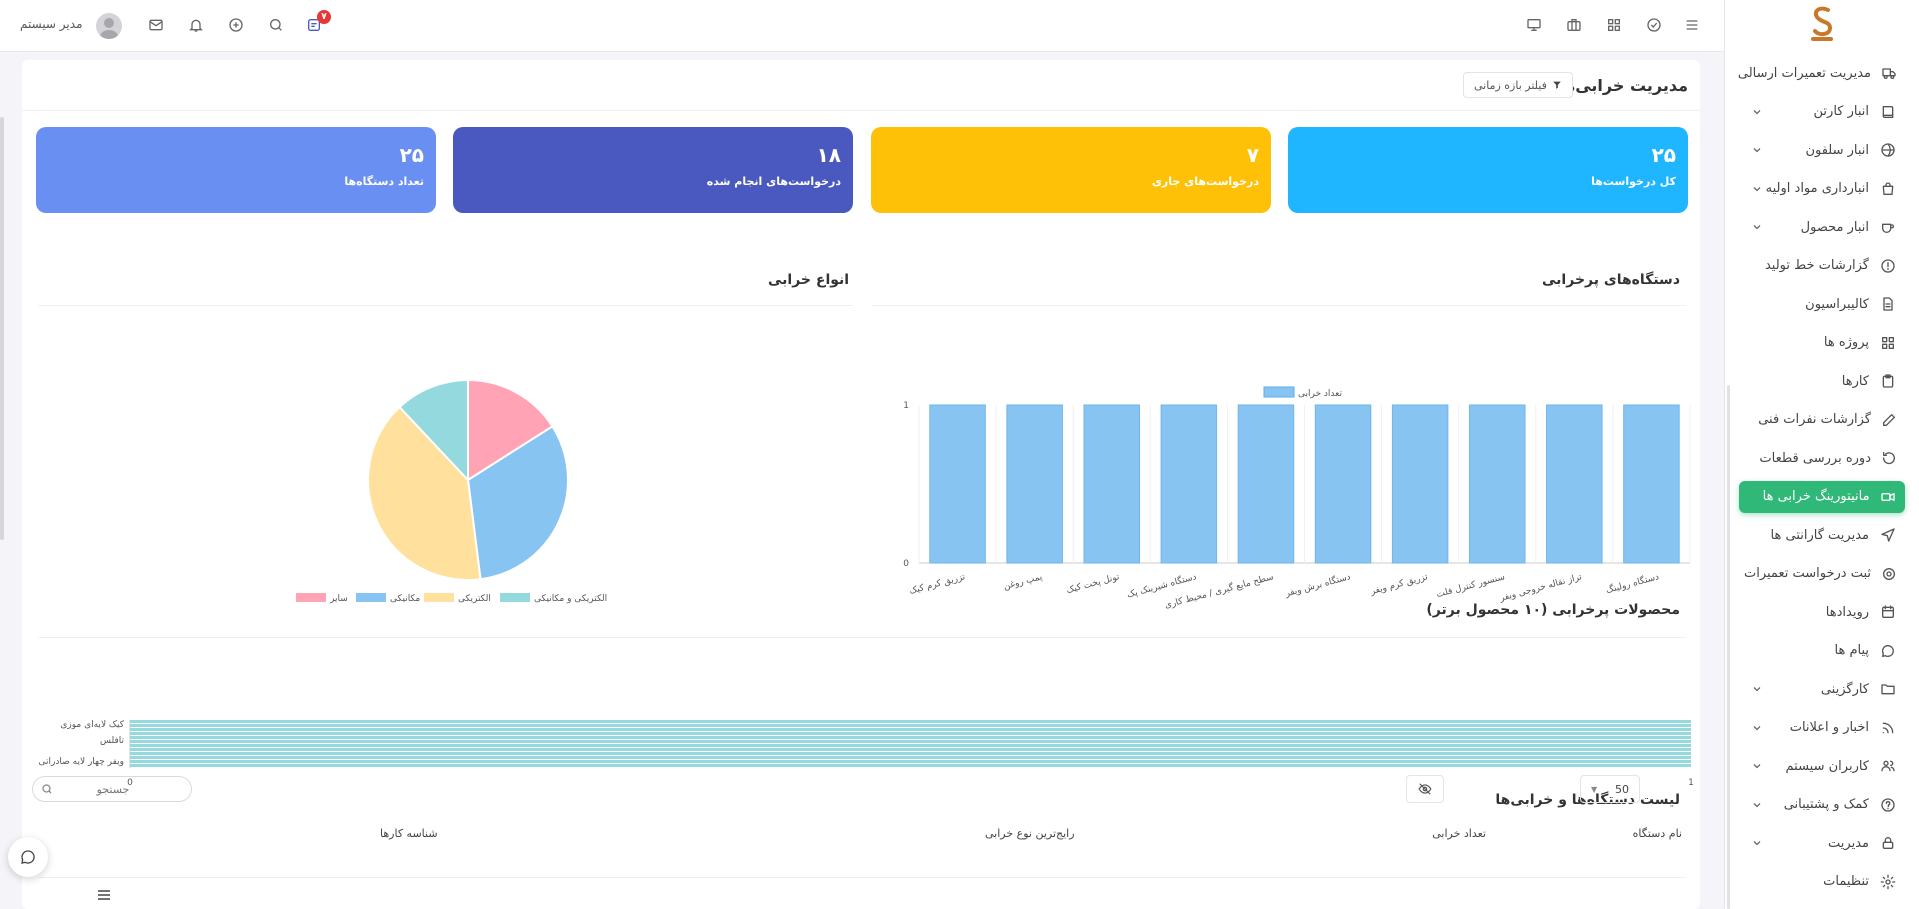 The height and width of the screenshot is (909, 1919). What do you see at coordinates (1654, 25) in the screenshot?
I see `check-circle-icon` at bounding box center [1654, 25].